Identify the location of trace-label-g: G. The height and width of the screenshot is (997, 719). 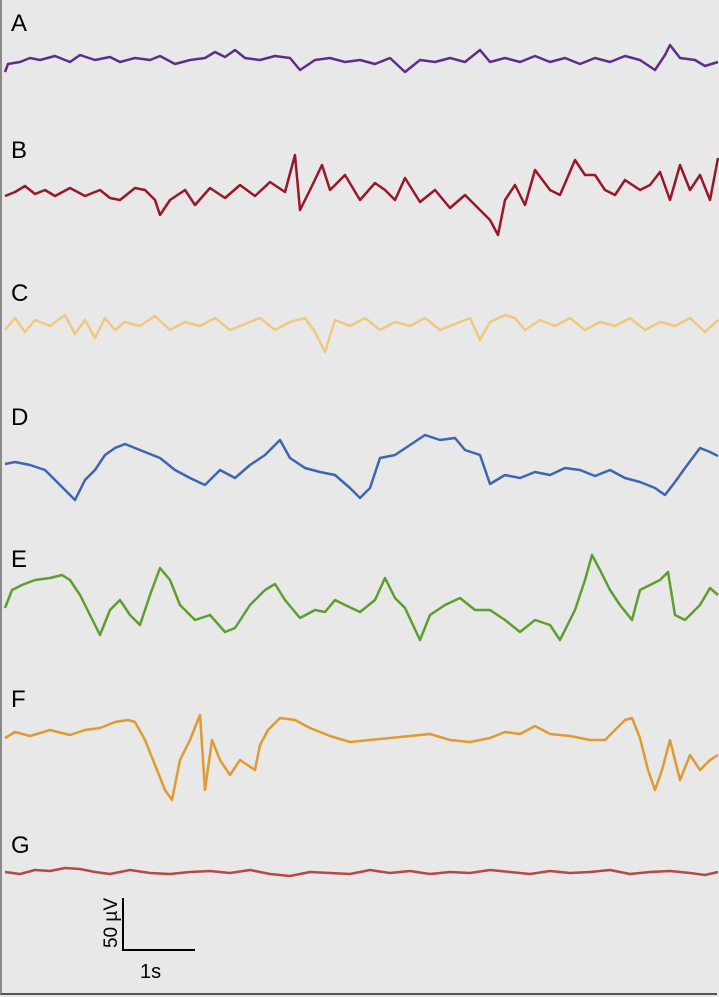
(20, 845).